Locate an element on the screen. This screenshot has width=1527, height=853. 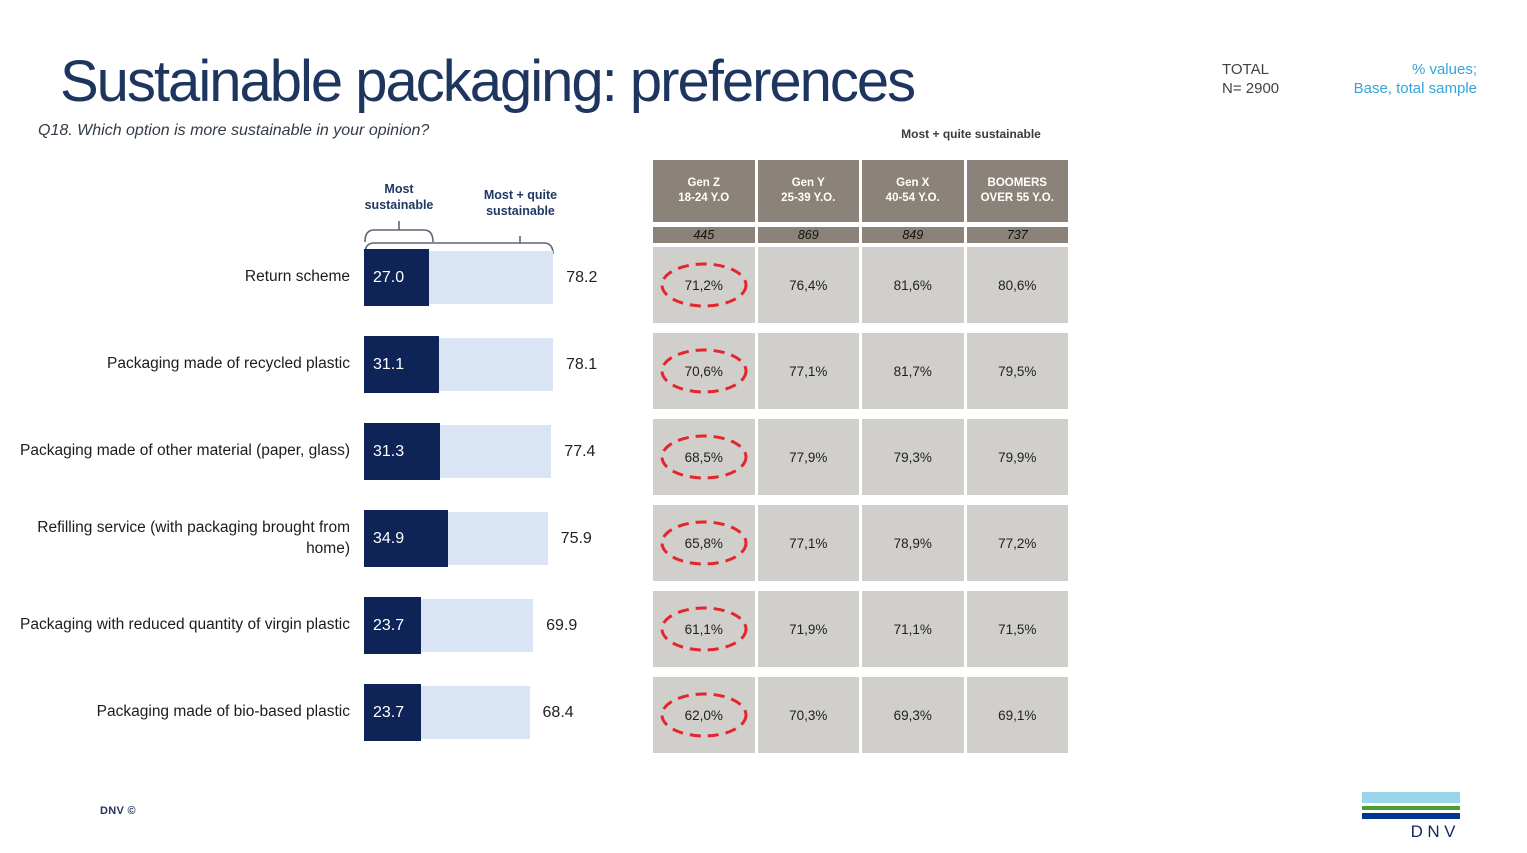
bar-track: 31.1 is located at coordinates (458, 364).